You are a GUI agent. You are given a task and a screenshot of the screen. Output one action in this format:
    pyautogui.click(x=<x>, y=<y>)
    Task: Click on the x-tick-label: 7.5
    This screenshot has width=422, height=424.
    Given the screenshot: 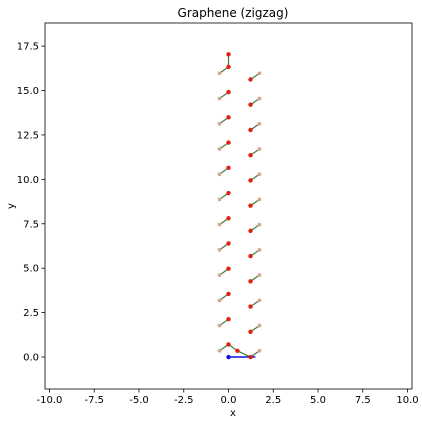 What is the action you would take?
    pyautogui.click(x=363, y=400)
    